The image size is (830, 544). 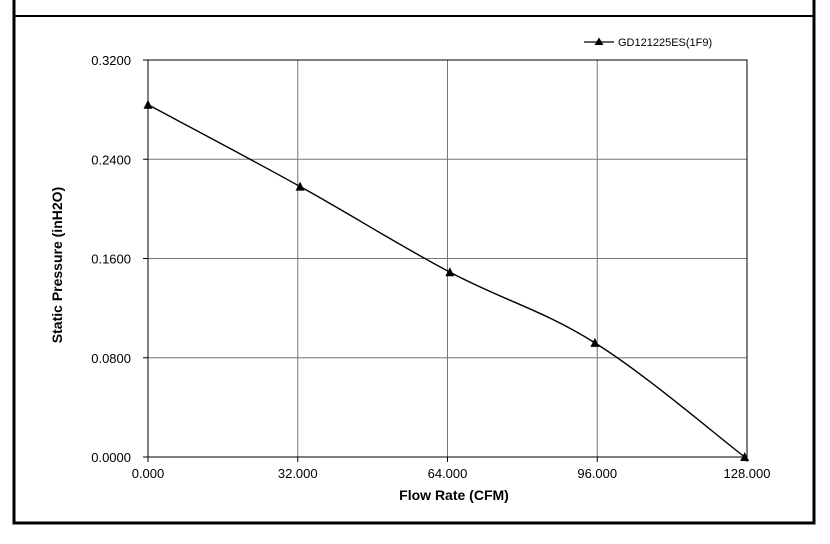 What do you see at coordinates (111, 259) in the screenshot?
I see `y-tick-label: 0.1600` at bounding box center [111, 259].